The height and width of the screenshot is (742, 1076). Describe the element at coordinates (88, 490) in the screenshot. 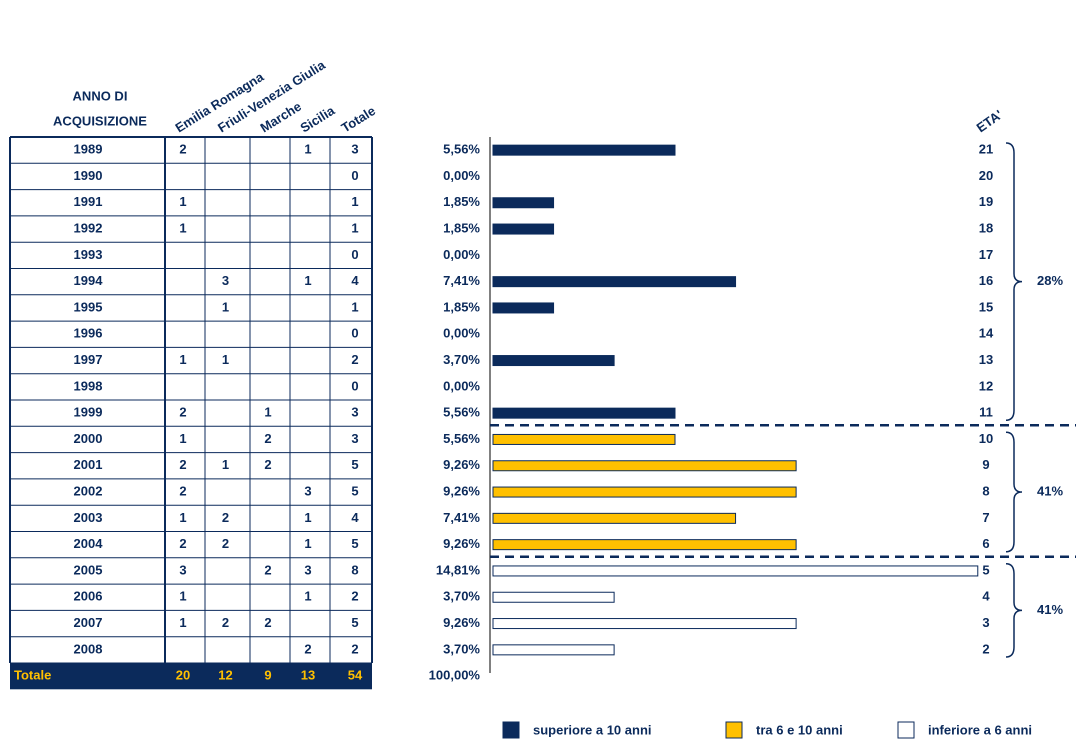

I see `year: 2002` at that location.